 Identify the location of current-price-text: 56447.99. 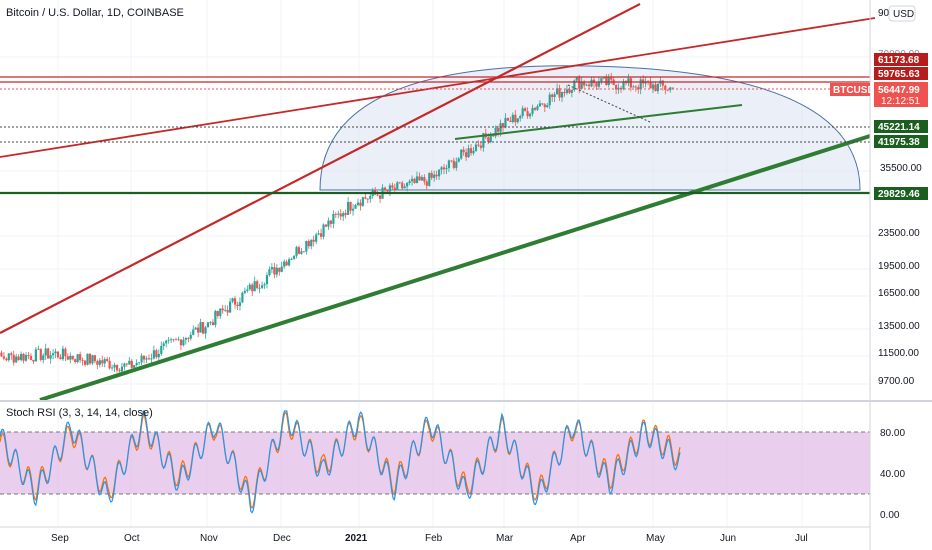
(899, 90).